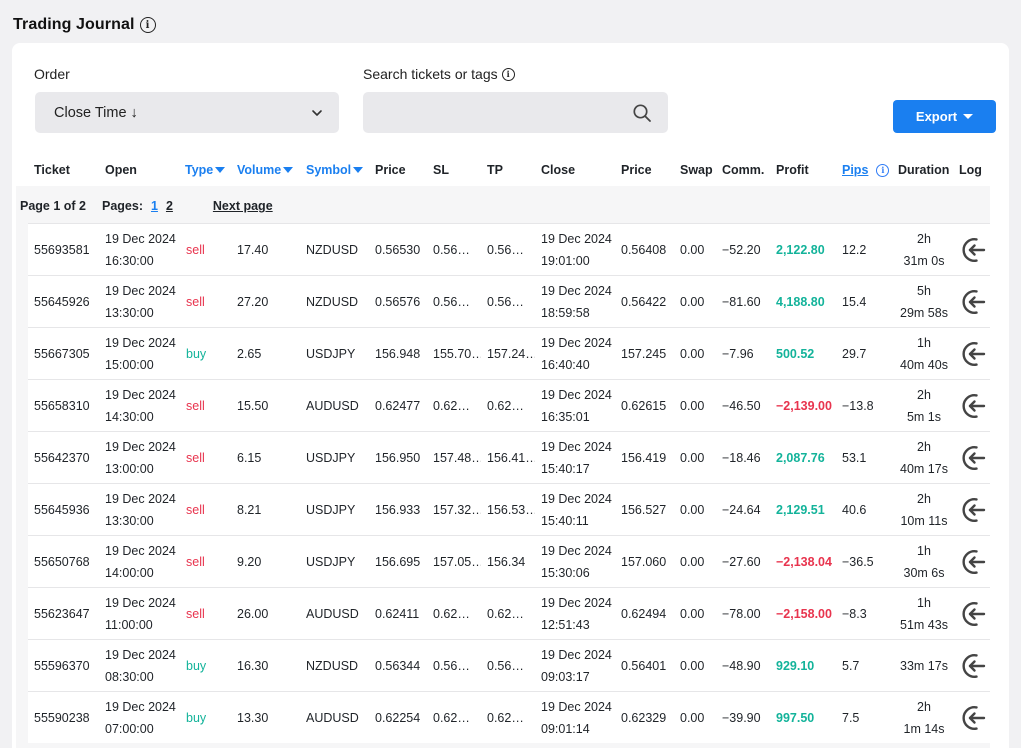  I want to click on column-header-volume: Volume, so click(265, 170).